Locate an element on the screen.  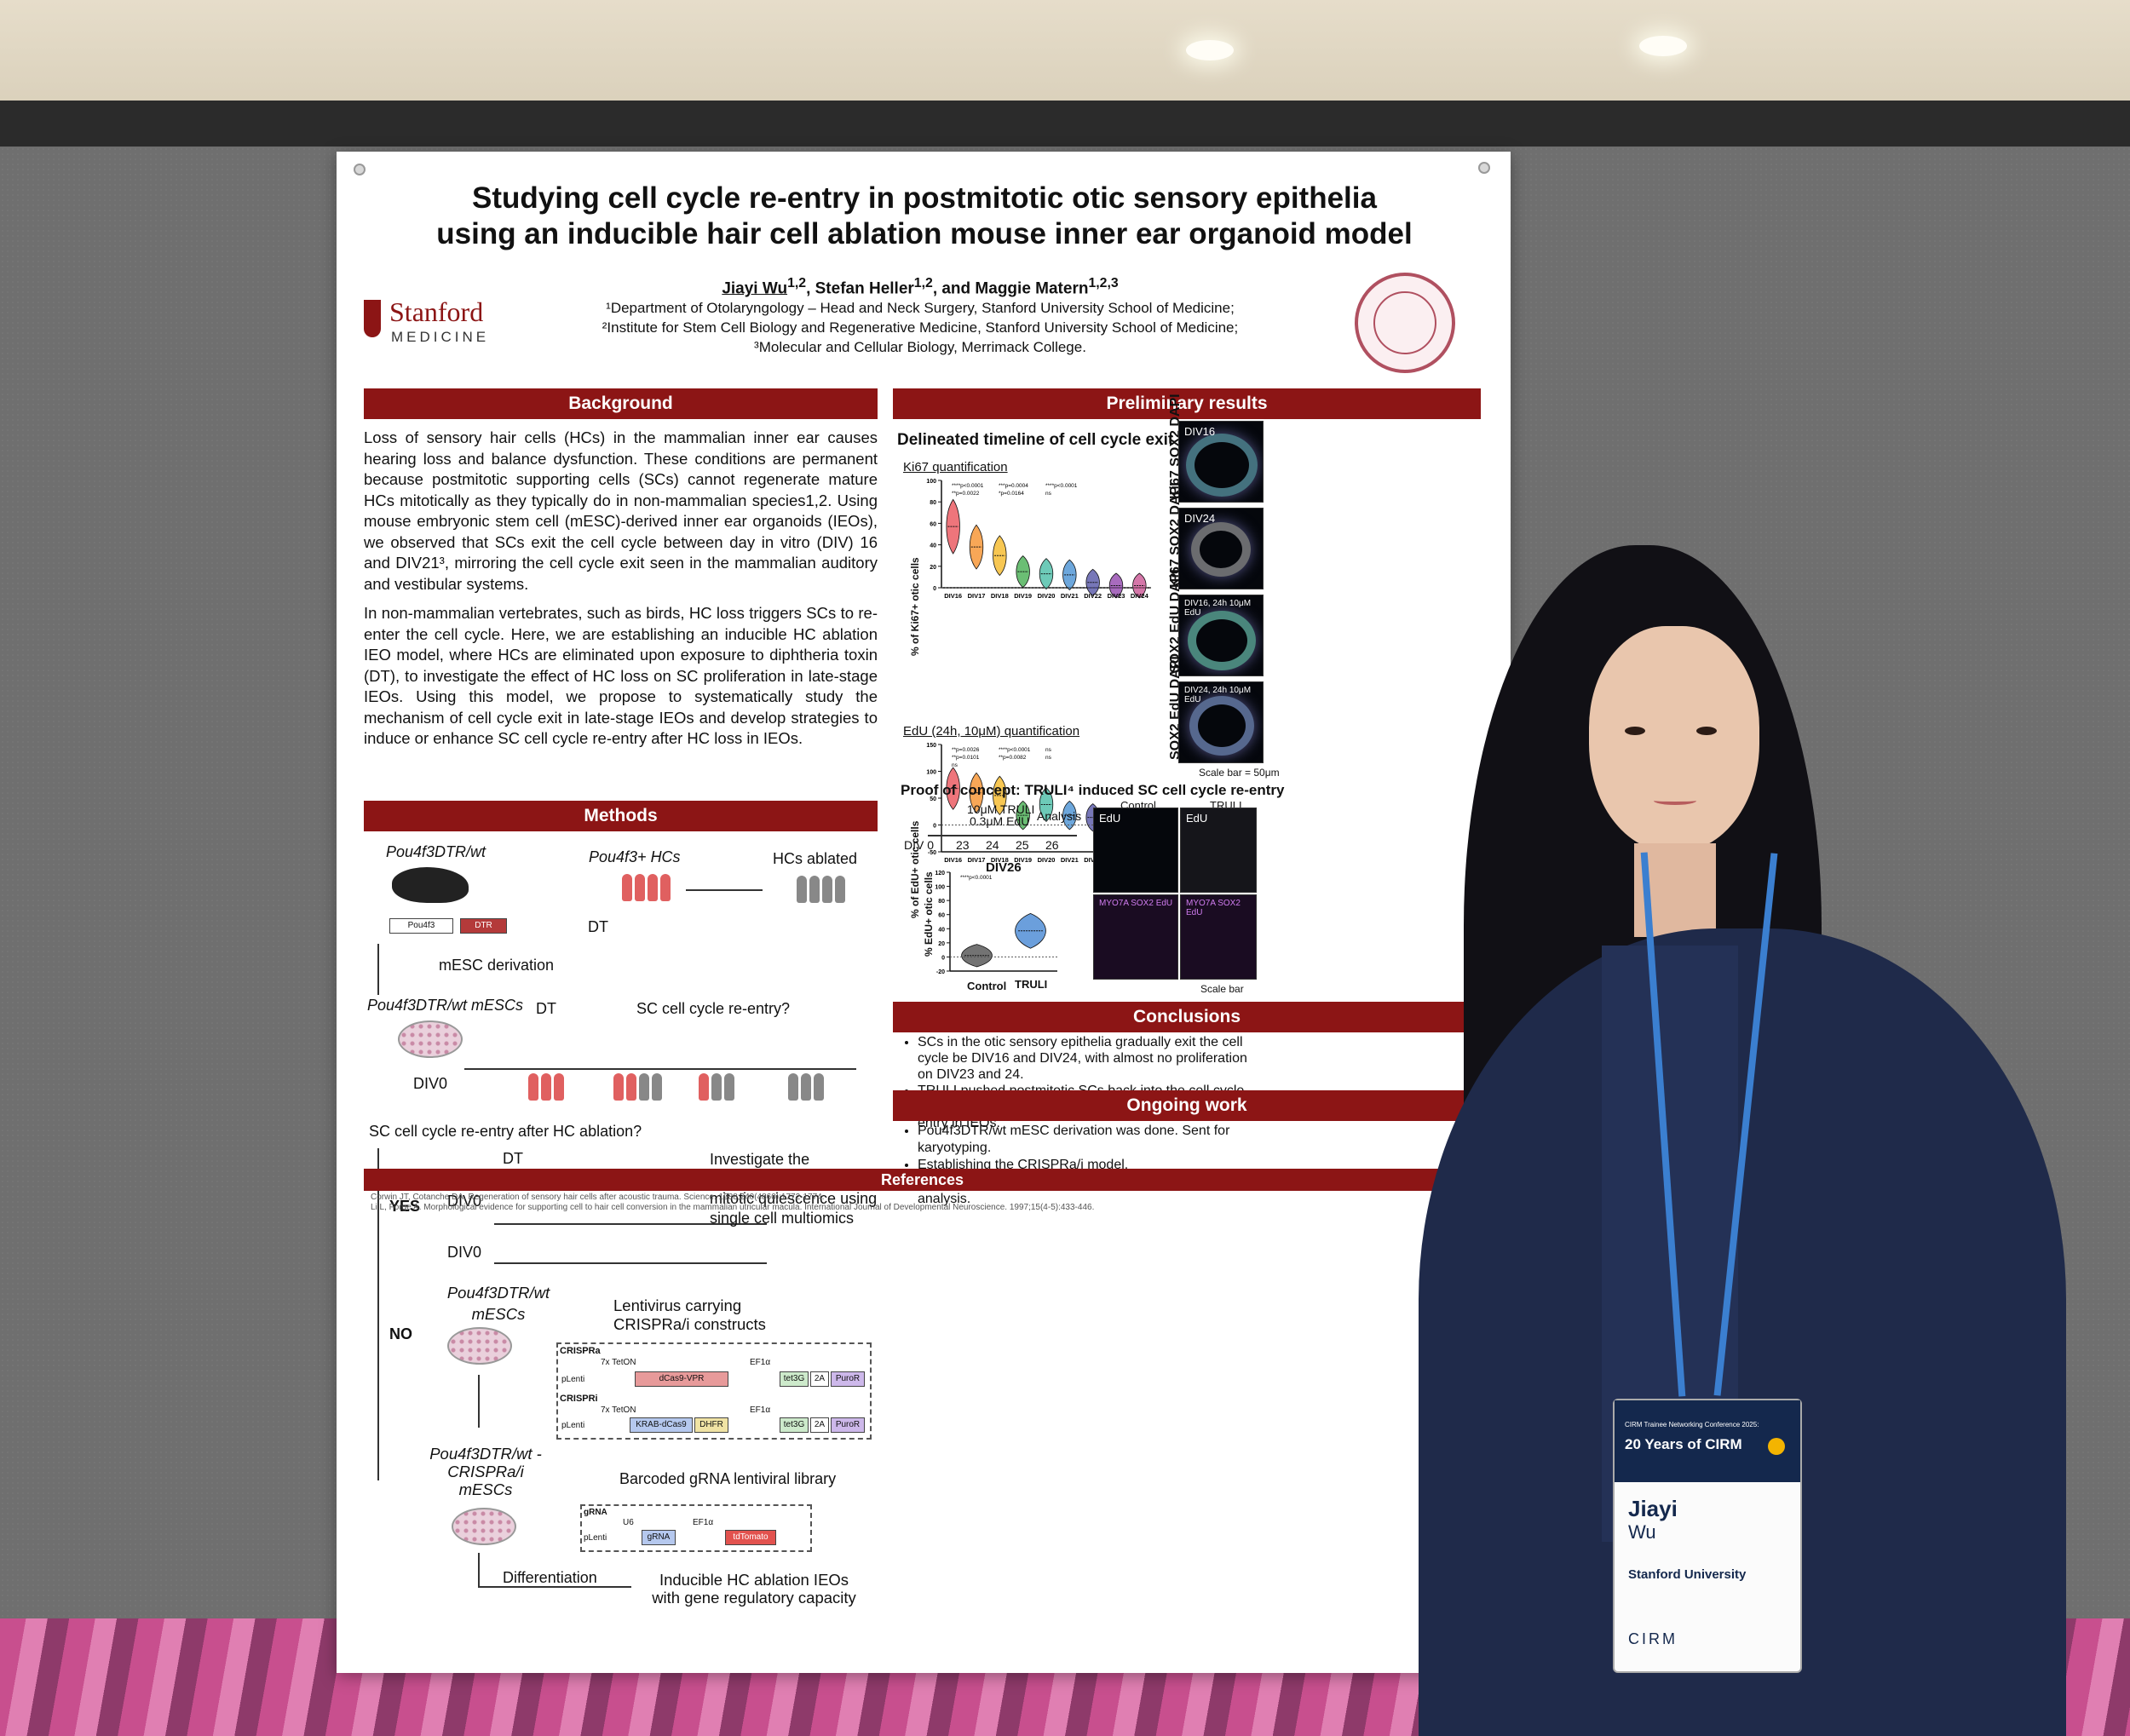
image-label: DIV24, 24h 10μM EdU is located at coordinates (1218, 695).